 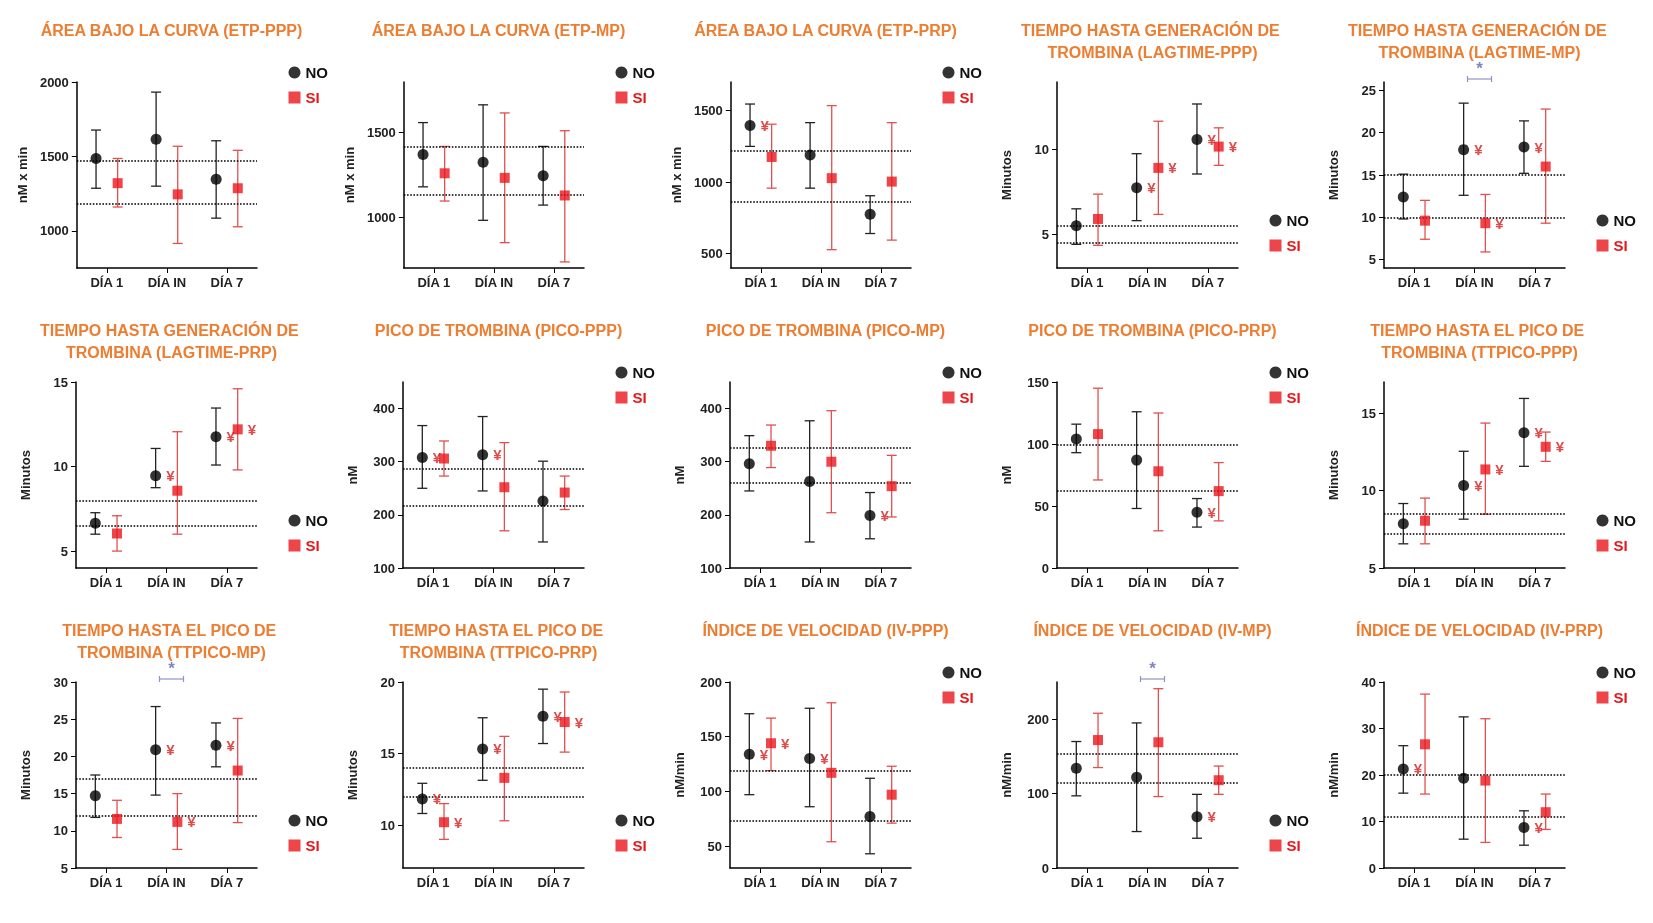 I want to click on chart-title: ÍNDICE DE VELOCIDAD (IV-MP), so click(x=1152, y=629).